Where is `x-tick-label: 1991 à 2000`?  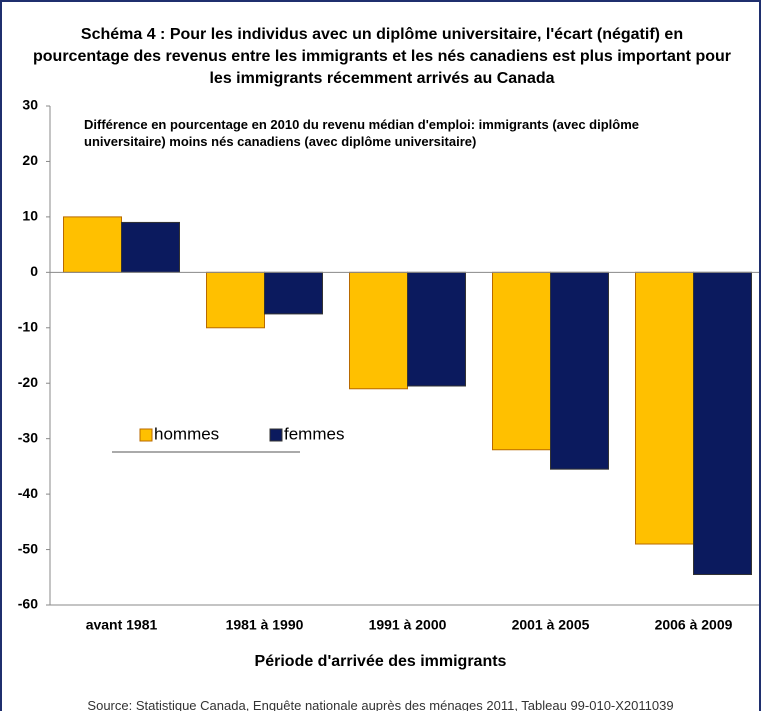 x-tick-label: 1991 à 2000 is located at coordinates (408, 625).